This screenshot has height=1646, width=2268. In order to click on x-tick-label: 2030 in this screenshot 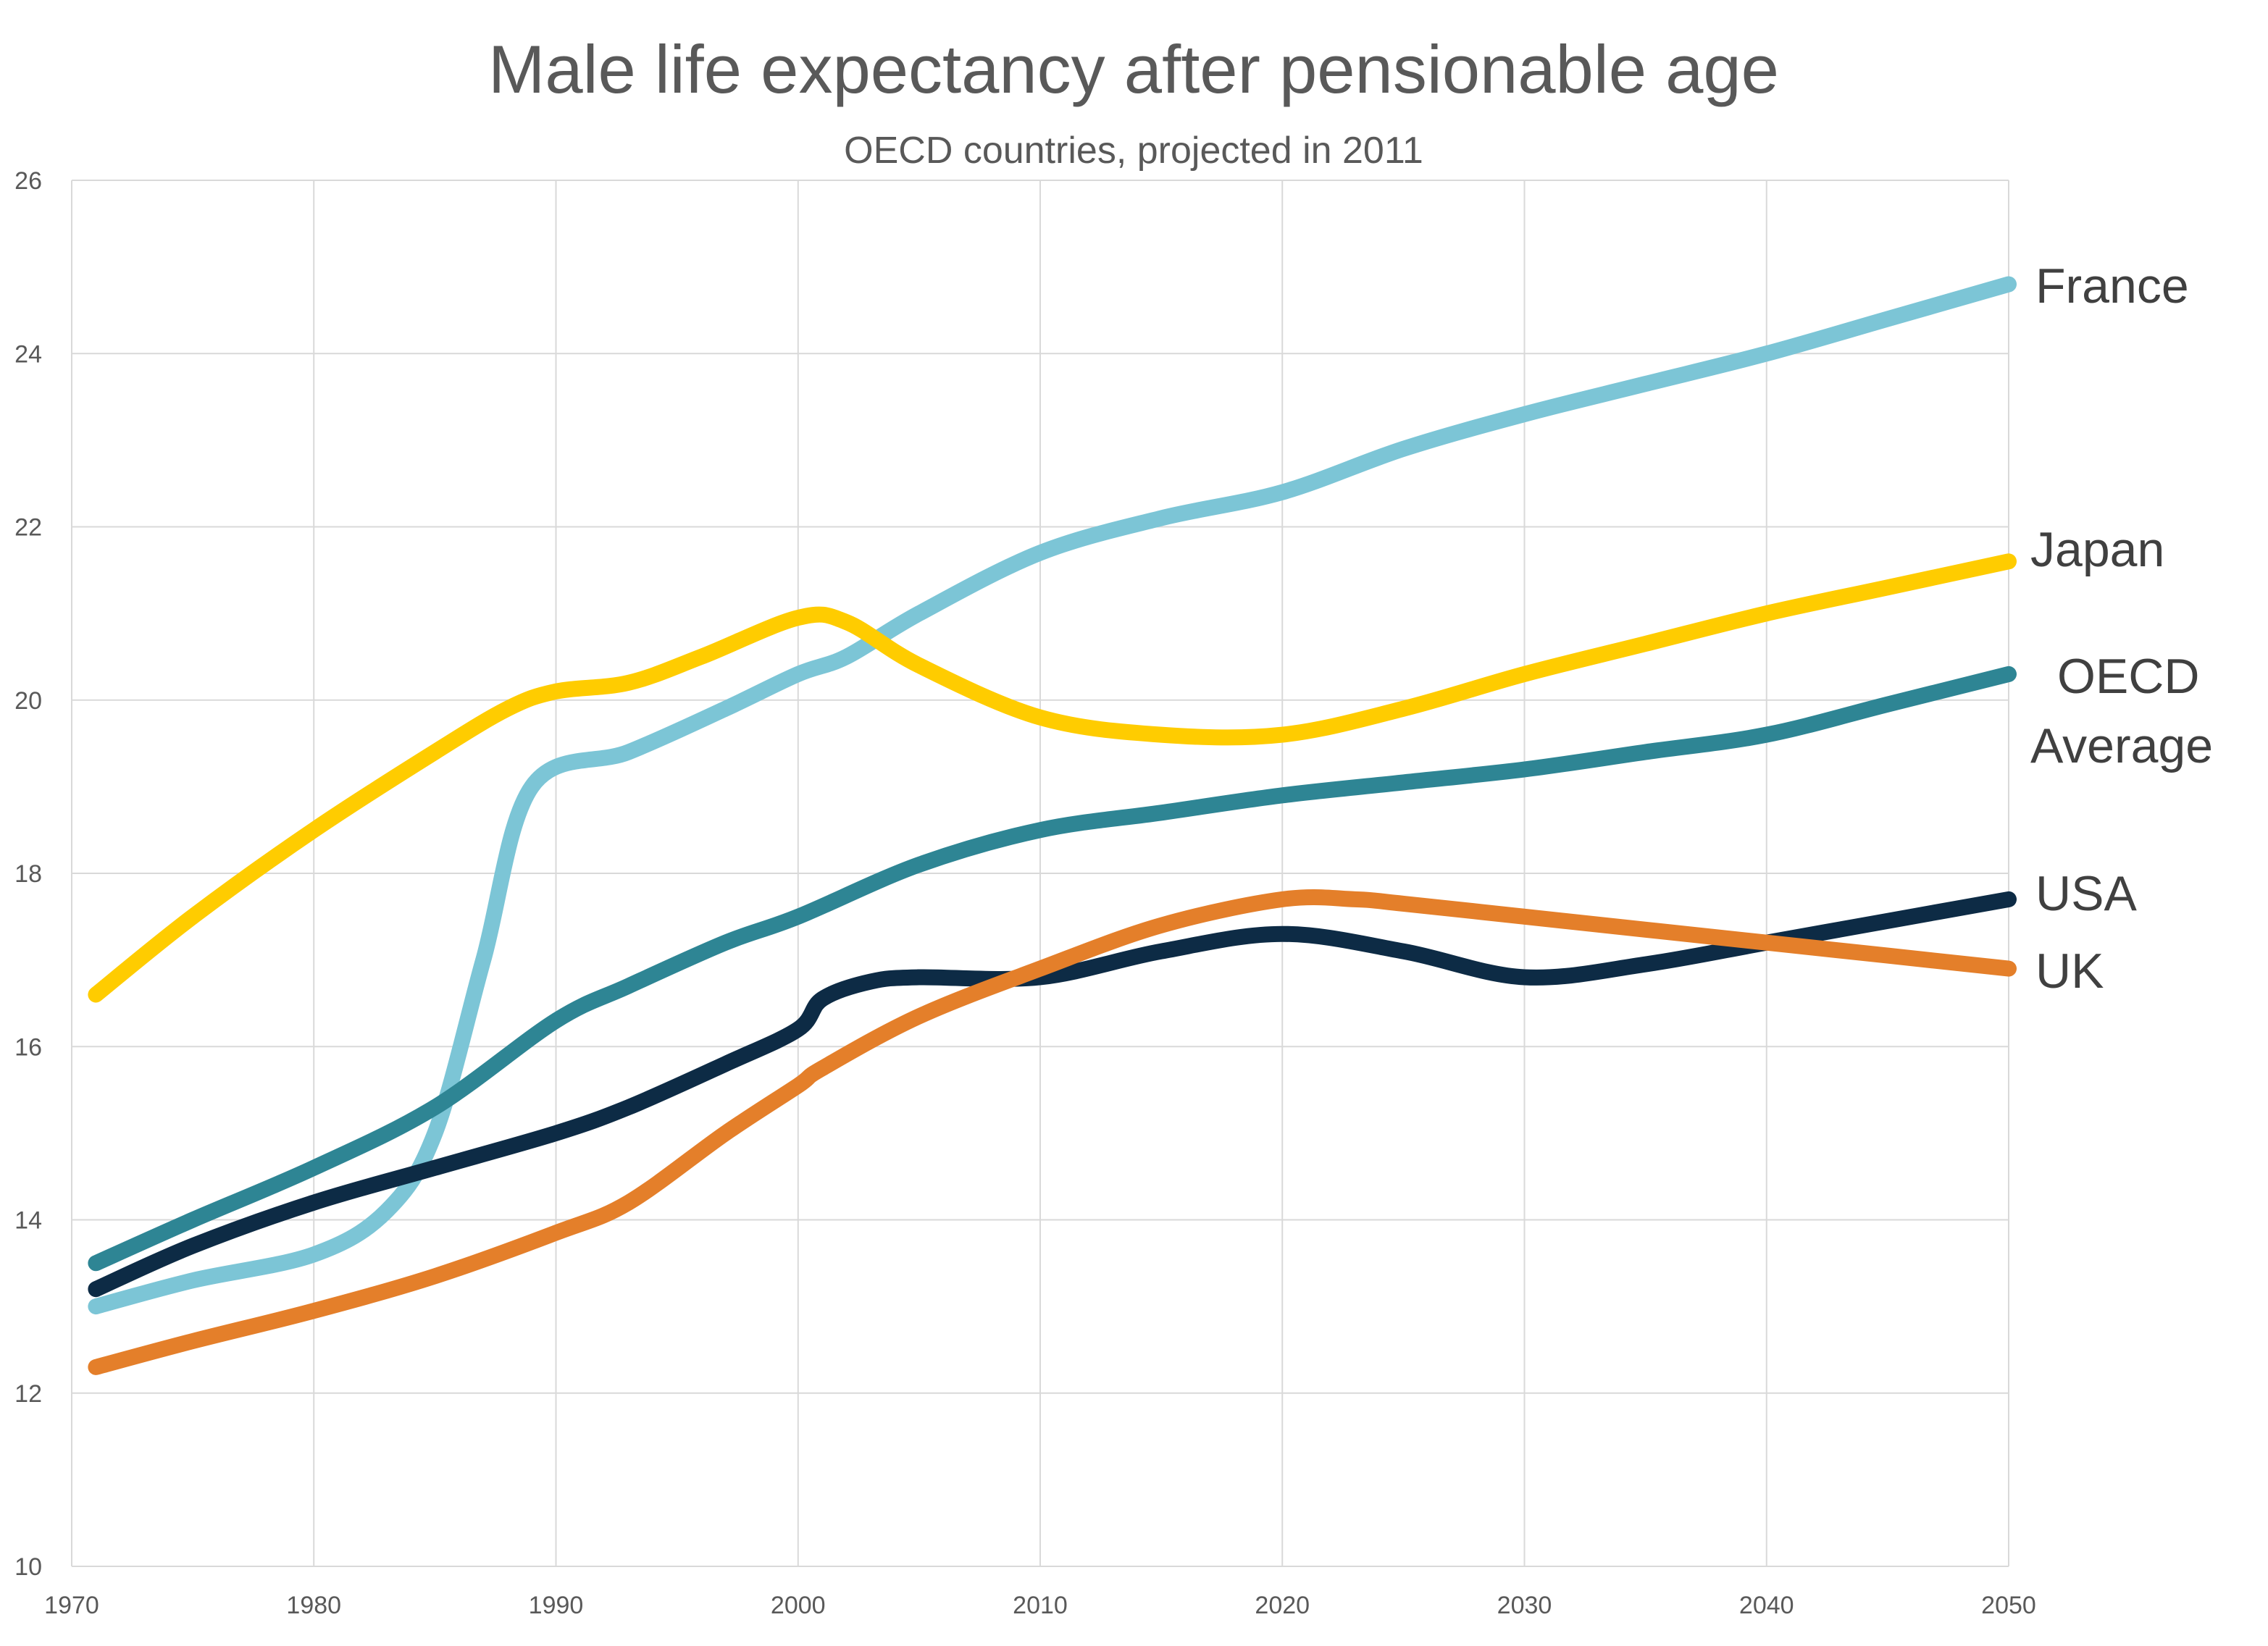, I will do `click(1525, 1605)`.